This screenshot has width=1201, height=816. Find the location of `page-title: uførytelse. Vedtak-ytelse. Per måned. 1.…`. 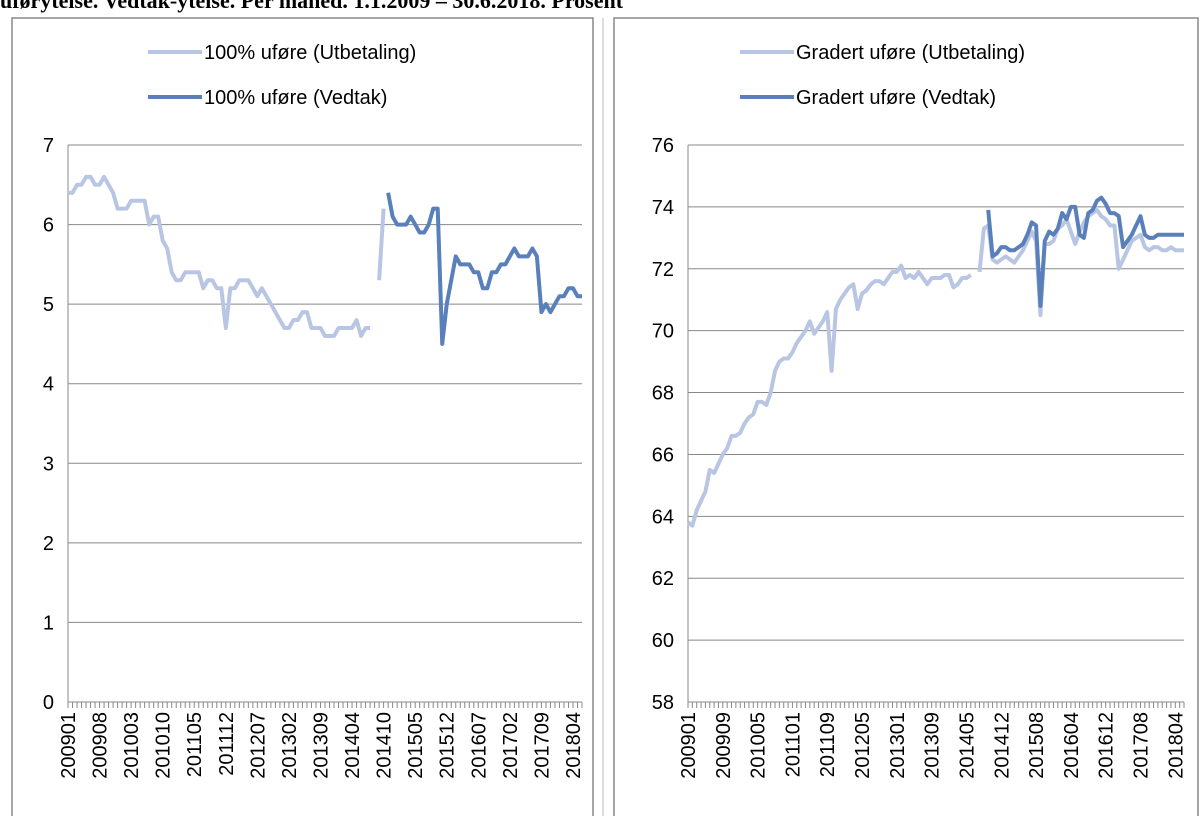

page-title: uførytelse. Vedtak-ytelse. Per måned. 1.… is located at coordinates (312, 6).